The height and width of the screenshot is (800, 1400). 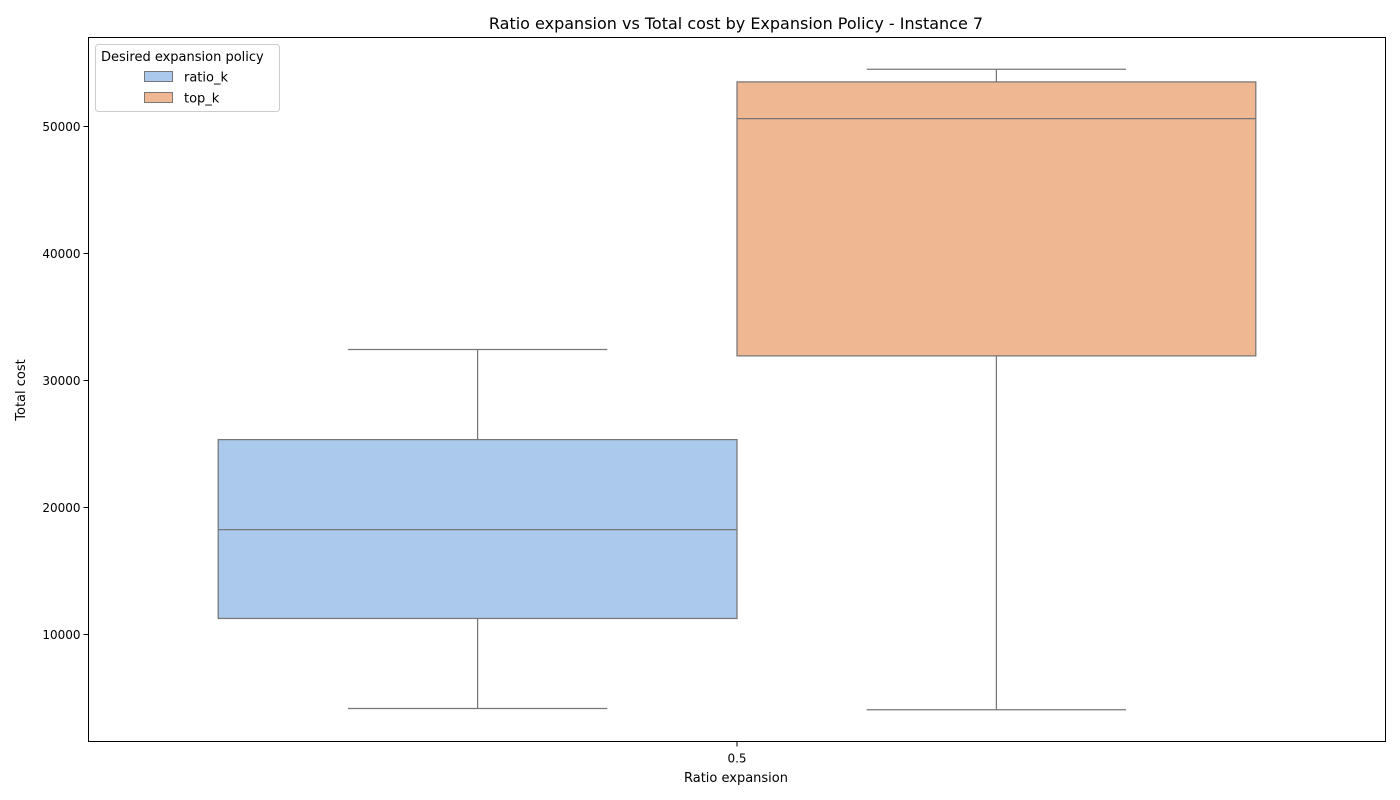 I want to click on legend: Desired expansion policy ratio_k top_k, so click(x=187, y=78).